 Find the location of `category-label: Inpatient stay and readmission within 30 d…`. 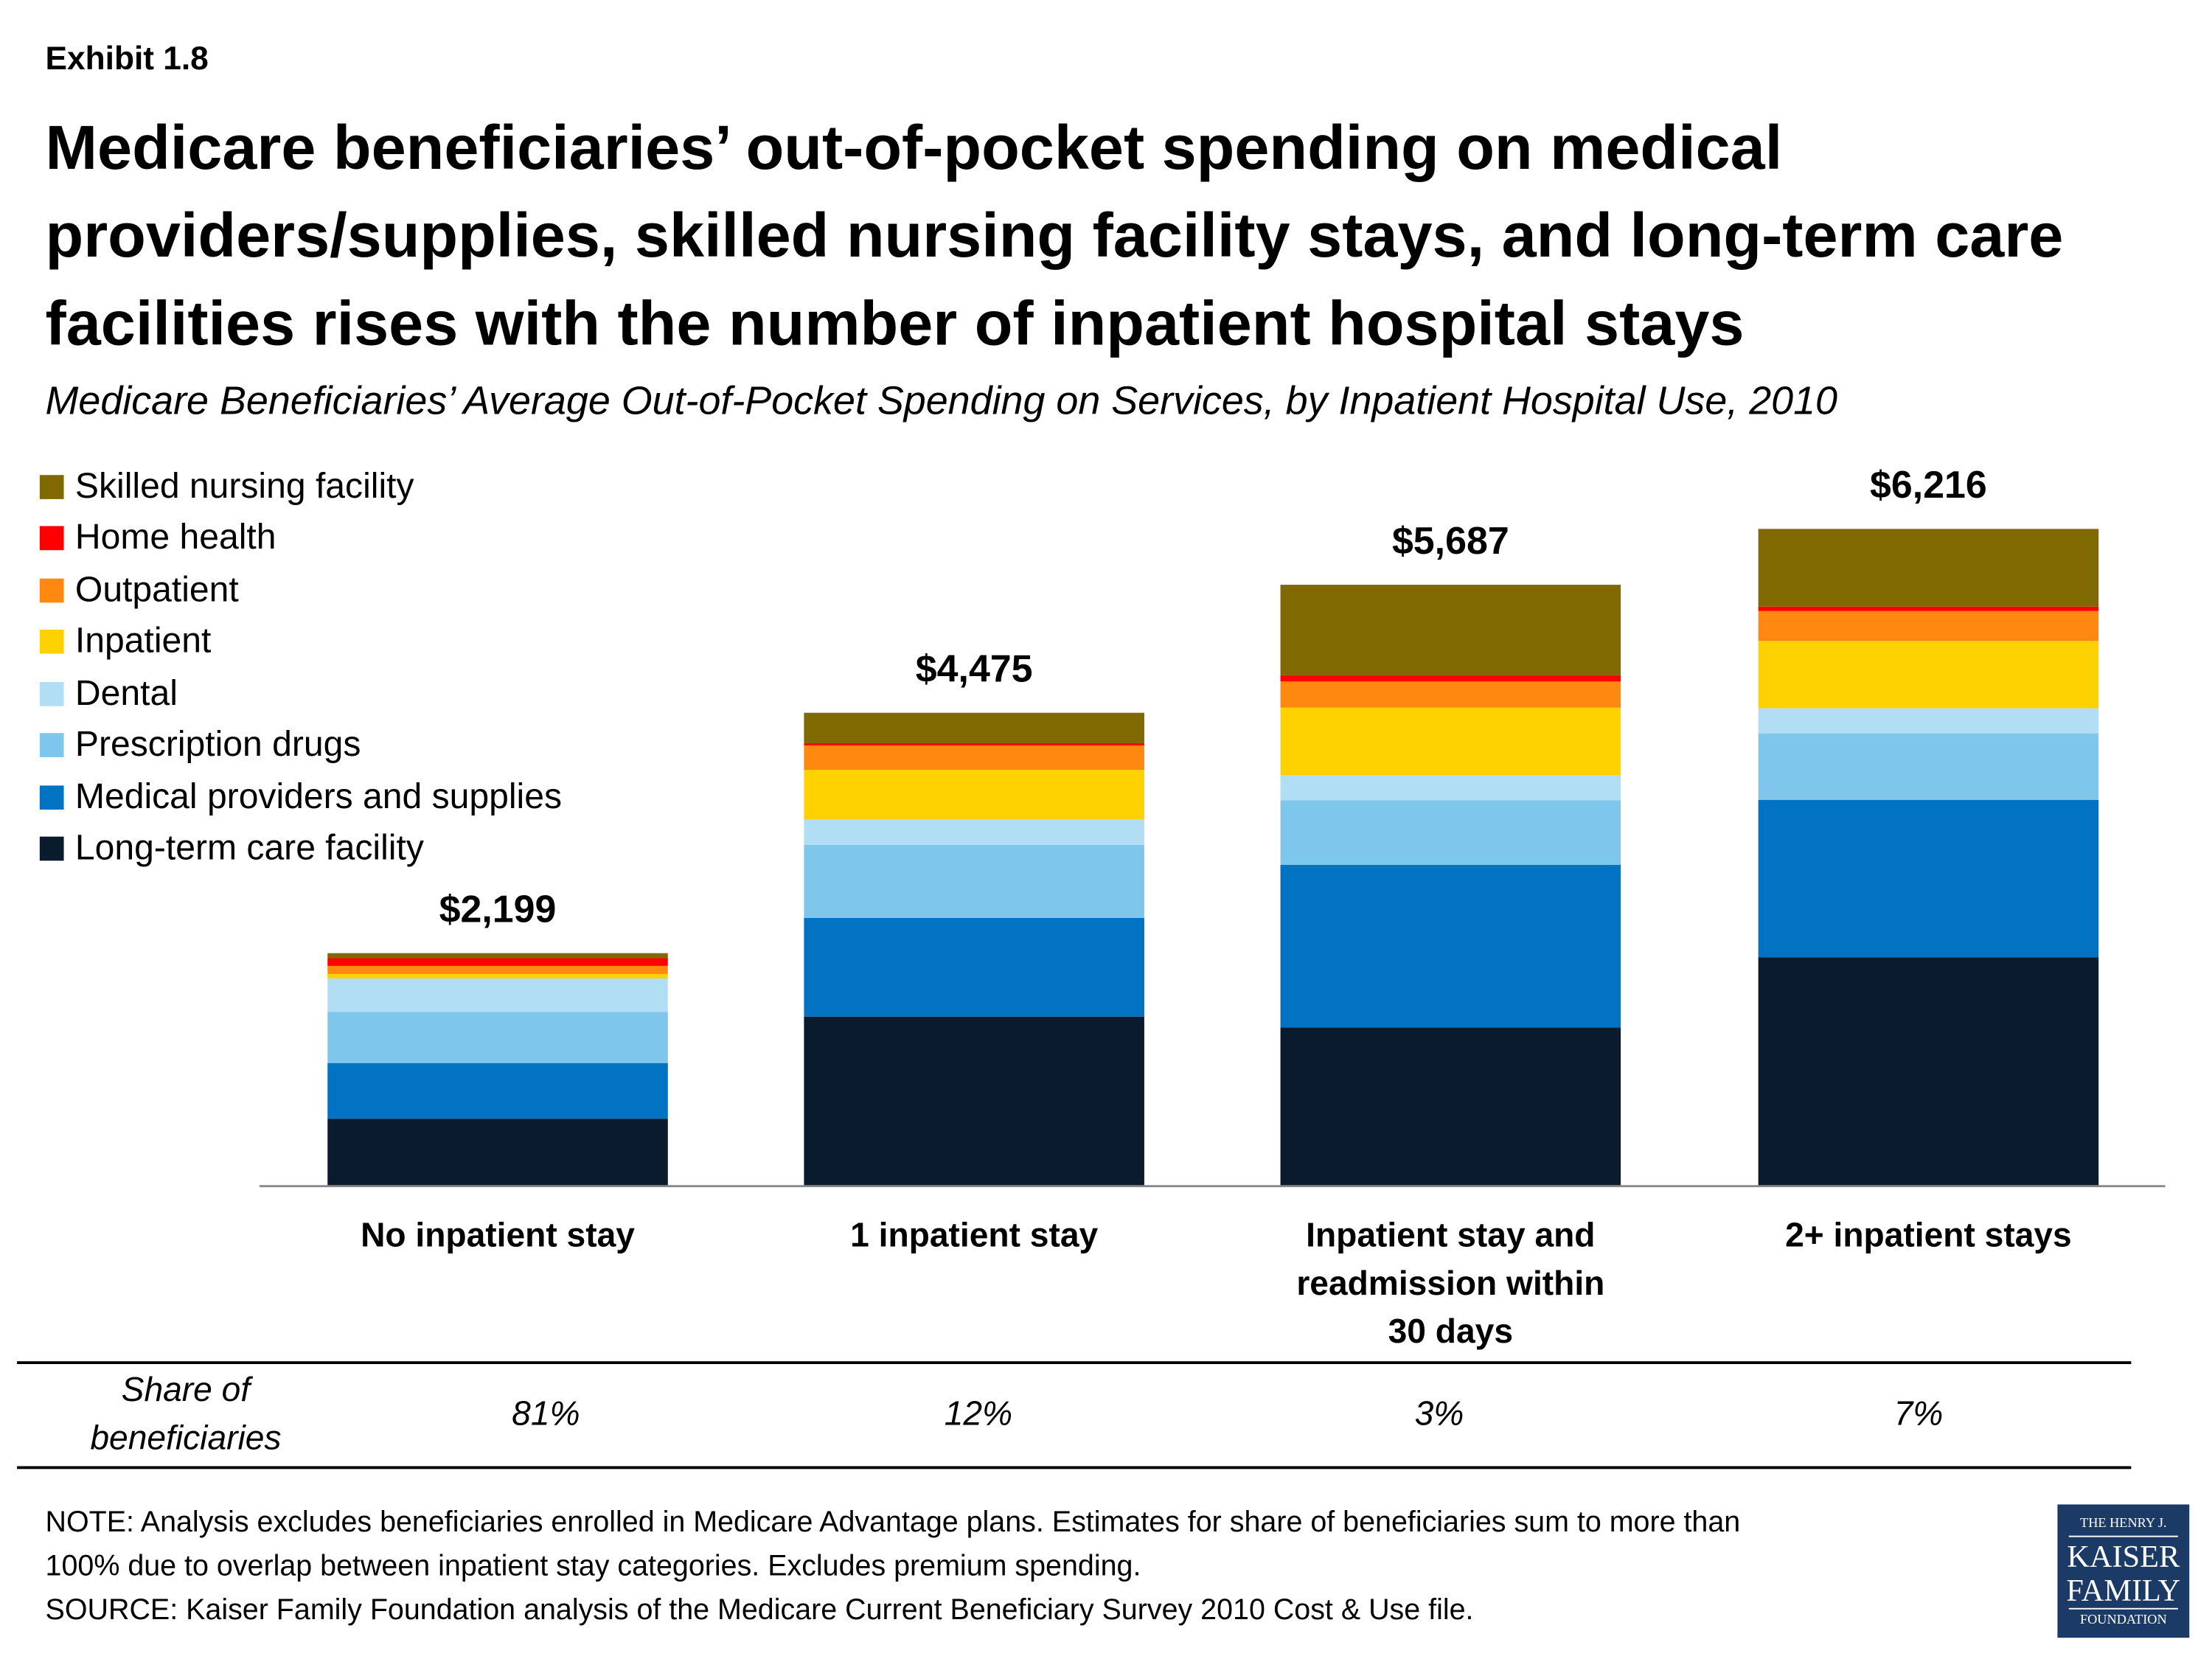

category-label: Inpatient stay and readmission within 30 d… is located at coordinates (1450, 1284).